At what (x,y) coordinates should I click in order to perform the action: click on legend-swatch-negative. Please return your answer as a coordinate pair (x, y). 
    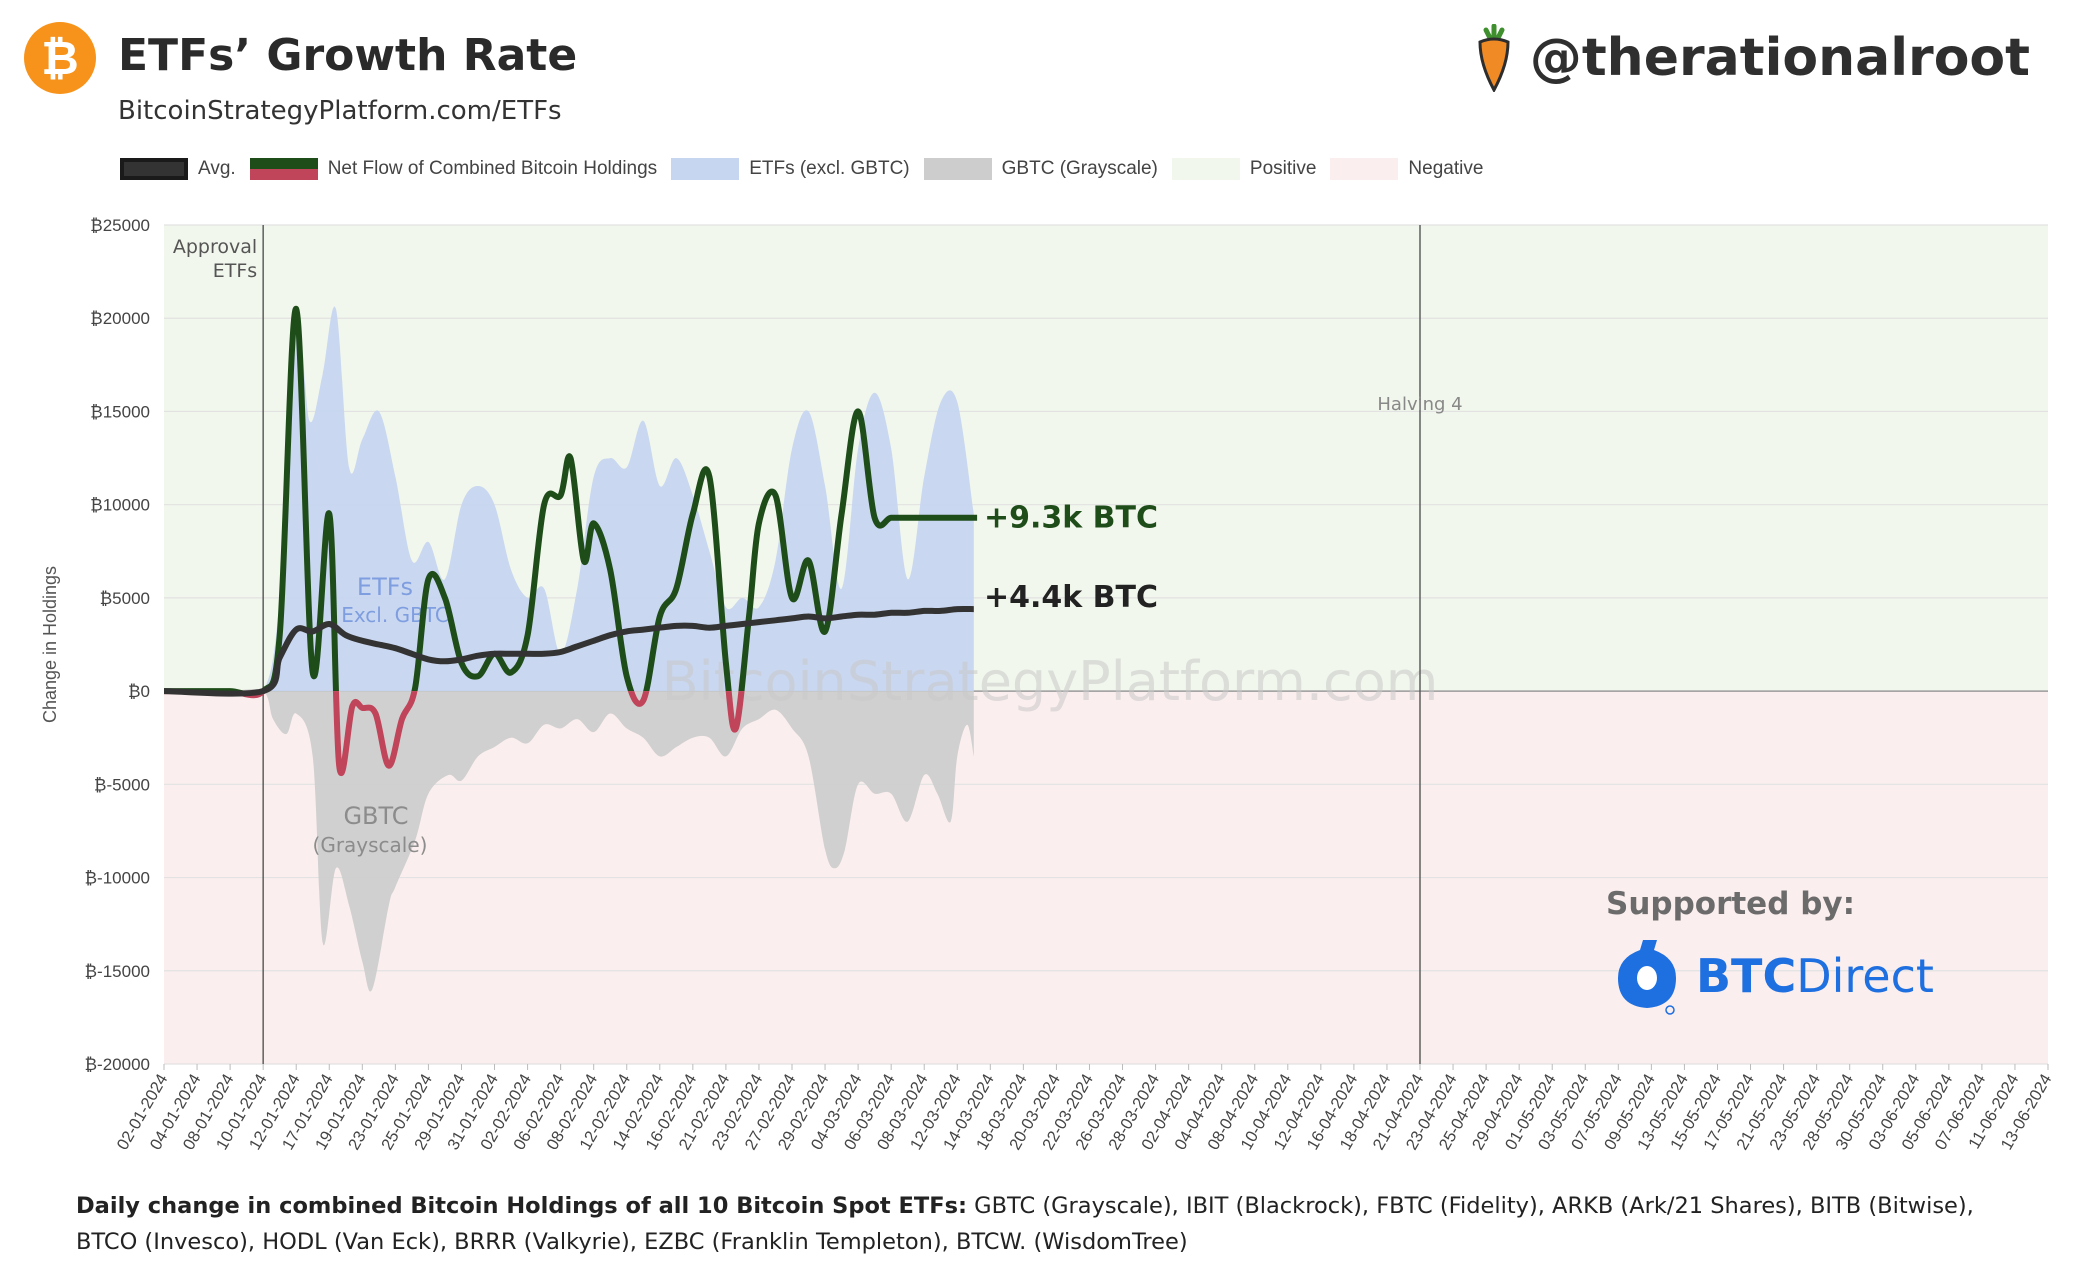
    Looking at the image, I should click on (1364, 169).